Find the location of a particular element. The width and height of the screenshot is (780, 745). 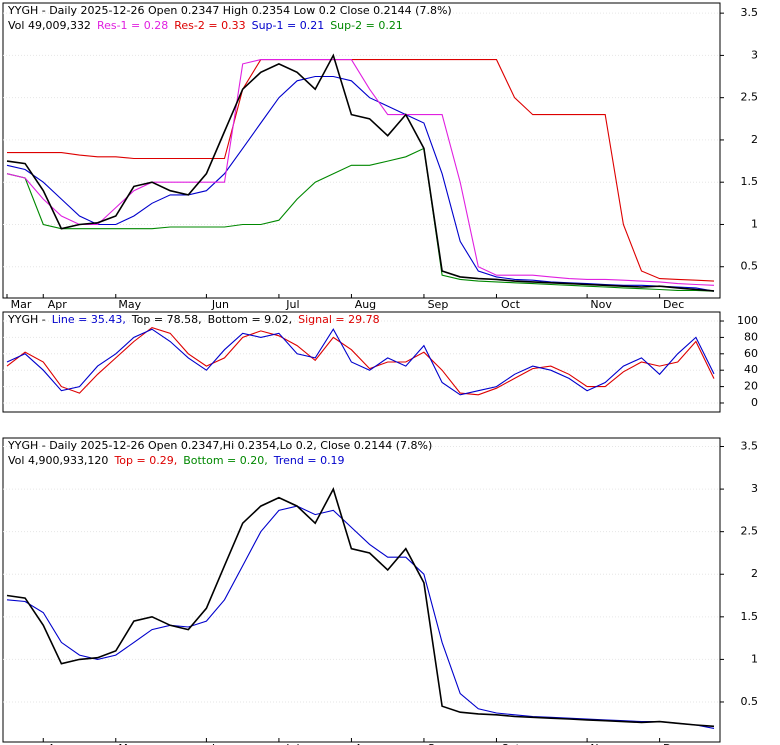

header-text: Sup-1 = 0.21 is located at coordinates (288, 25).